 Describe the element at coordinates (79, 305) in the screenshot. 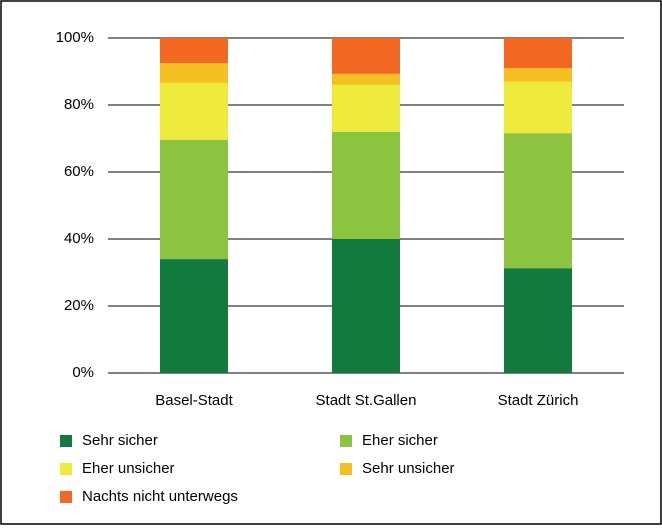

I see `y-tick-label: 20%` at that location.